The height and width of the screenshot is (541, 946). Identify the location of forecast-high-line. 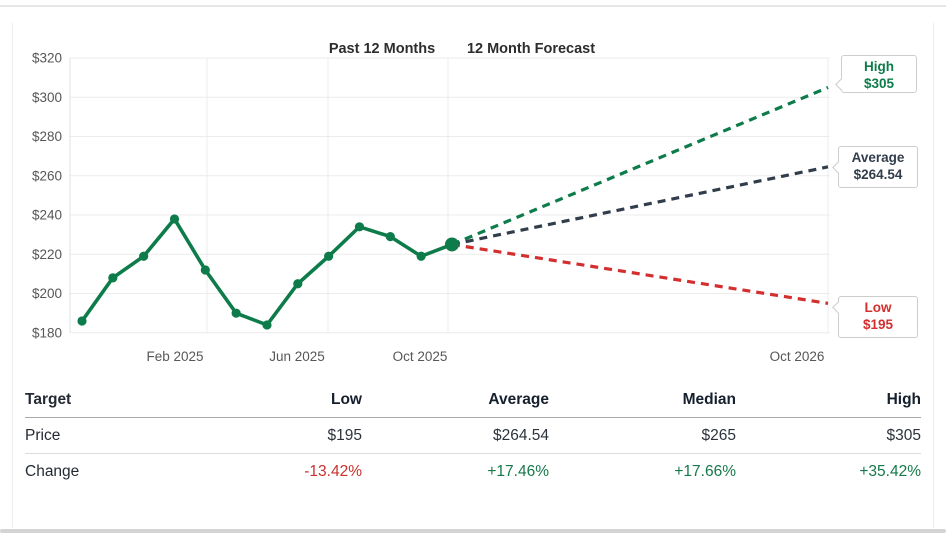
(640, 165).